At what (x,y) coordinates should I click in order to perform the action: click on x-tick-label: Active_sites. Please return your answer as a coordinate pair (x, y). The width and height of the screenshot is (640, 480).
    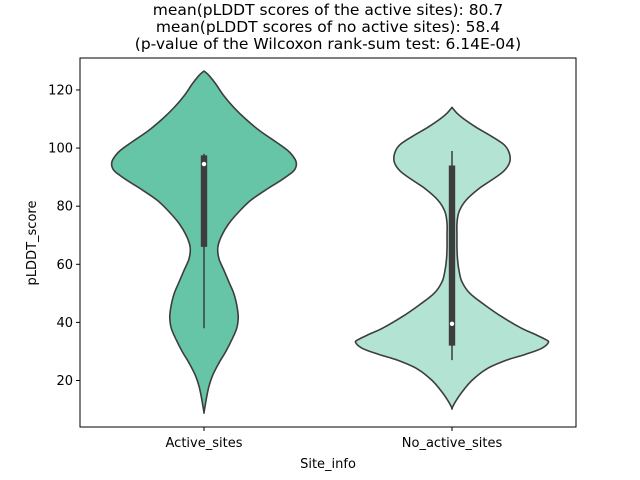
    Looking at the image, I should click on (204, 443).